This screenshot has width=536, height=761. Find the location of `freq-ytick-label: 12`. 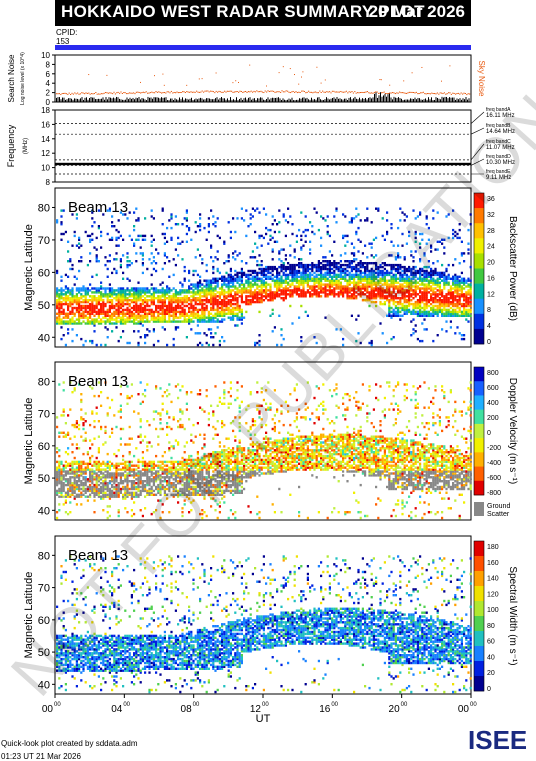

freq-ytick-label: 12 is located at coordinates (45, 153).